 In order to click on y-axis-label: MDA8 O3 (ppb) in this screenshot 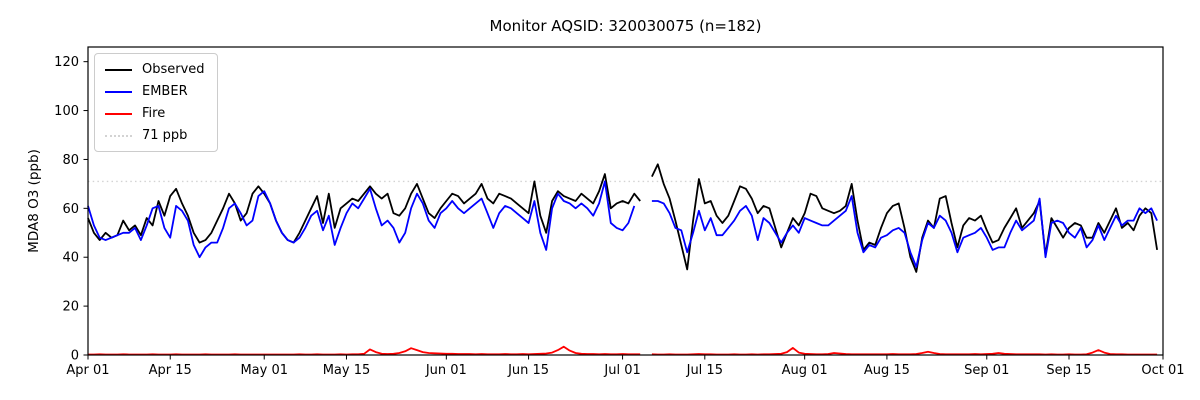, I will do `click(34, 201)`.